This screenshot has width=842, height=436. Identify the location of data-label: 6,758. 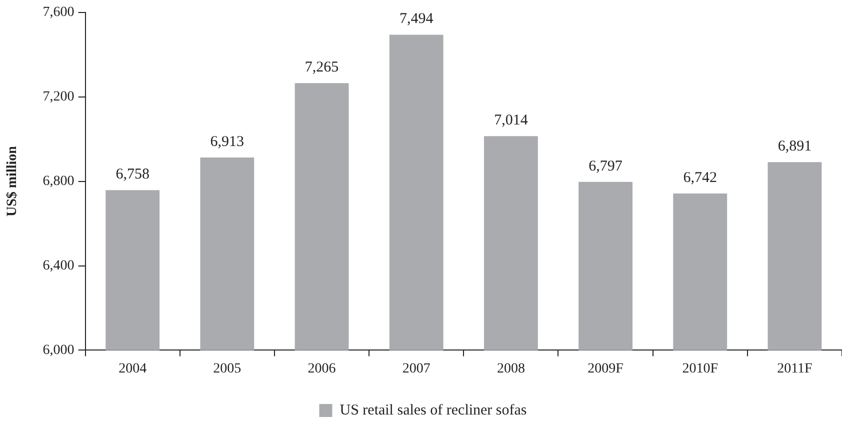
(133, 174).